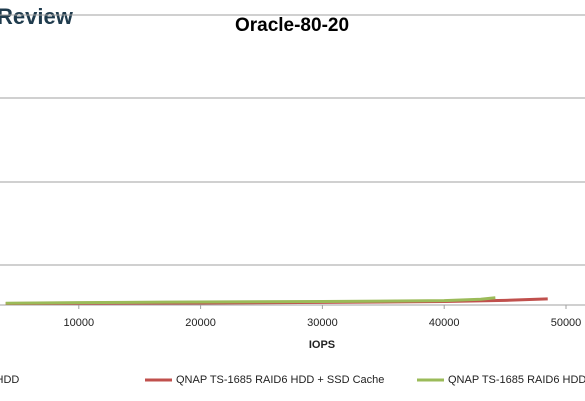 This screenshot has height=401, width=585. Describe the element at coordinates (566, 323) in the screenshot. I see `x-tick-label: 50000` at that location.